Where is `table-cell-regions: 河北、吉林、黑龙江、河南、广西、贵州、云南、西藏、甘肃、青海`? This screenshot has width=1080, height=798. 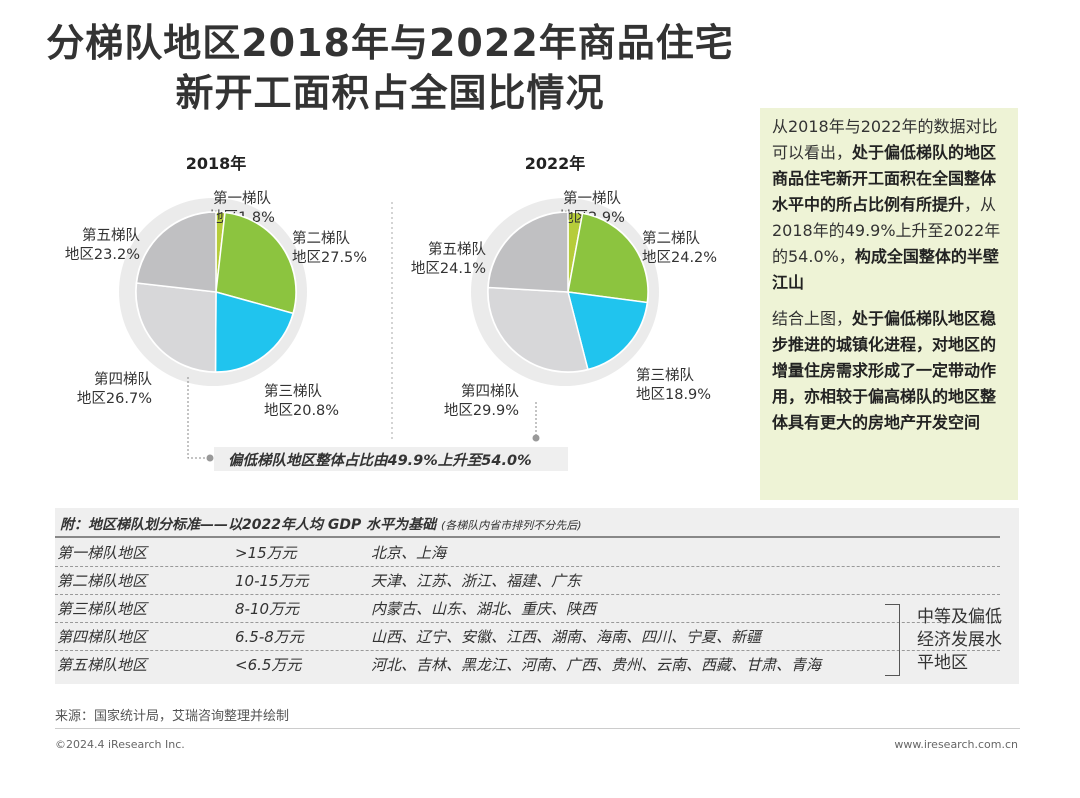 table-cell-regions: 河北、吉林、黑龙江、河南、广西、贵州、云南、西藏、甘肃、青海 is located at coordinates (596, 665).